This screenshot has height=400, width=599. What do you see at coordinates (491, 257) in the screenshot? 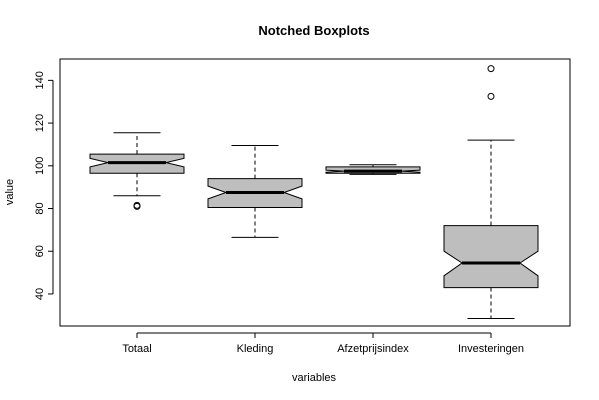
I see `notched-box` at bounding box center [491, 257].